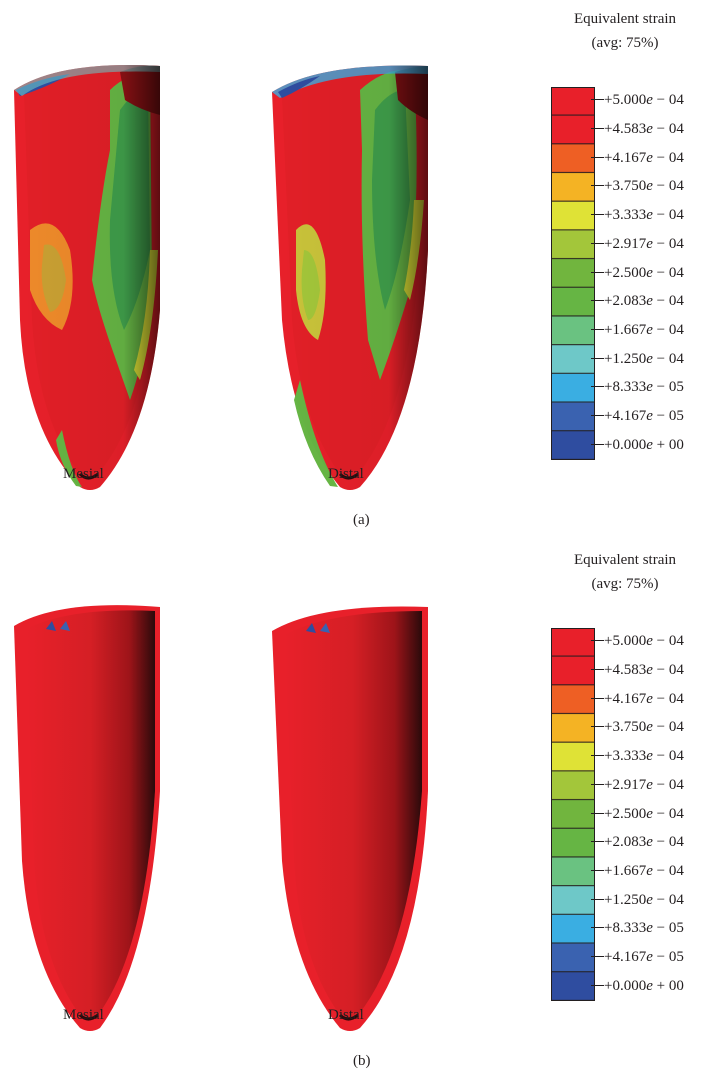 The height and width of the screenshot is (1082, 726). I want to click on legend-tick: +3.333e − 04, so click(656, 756).